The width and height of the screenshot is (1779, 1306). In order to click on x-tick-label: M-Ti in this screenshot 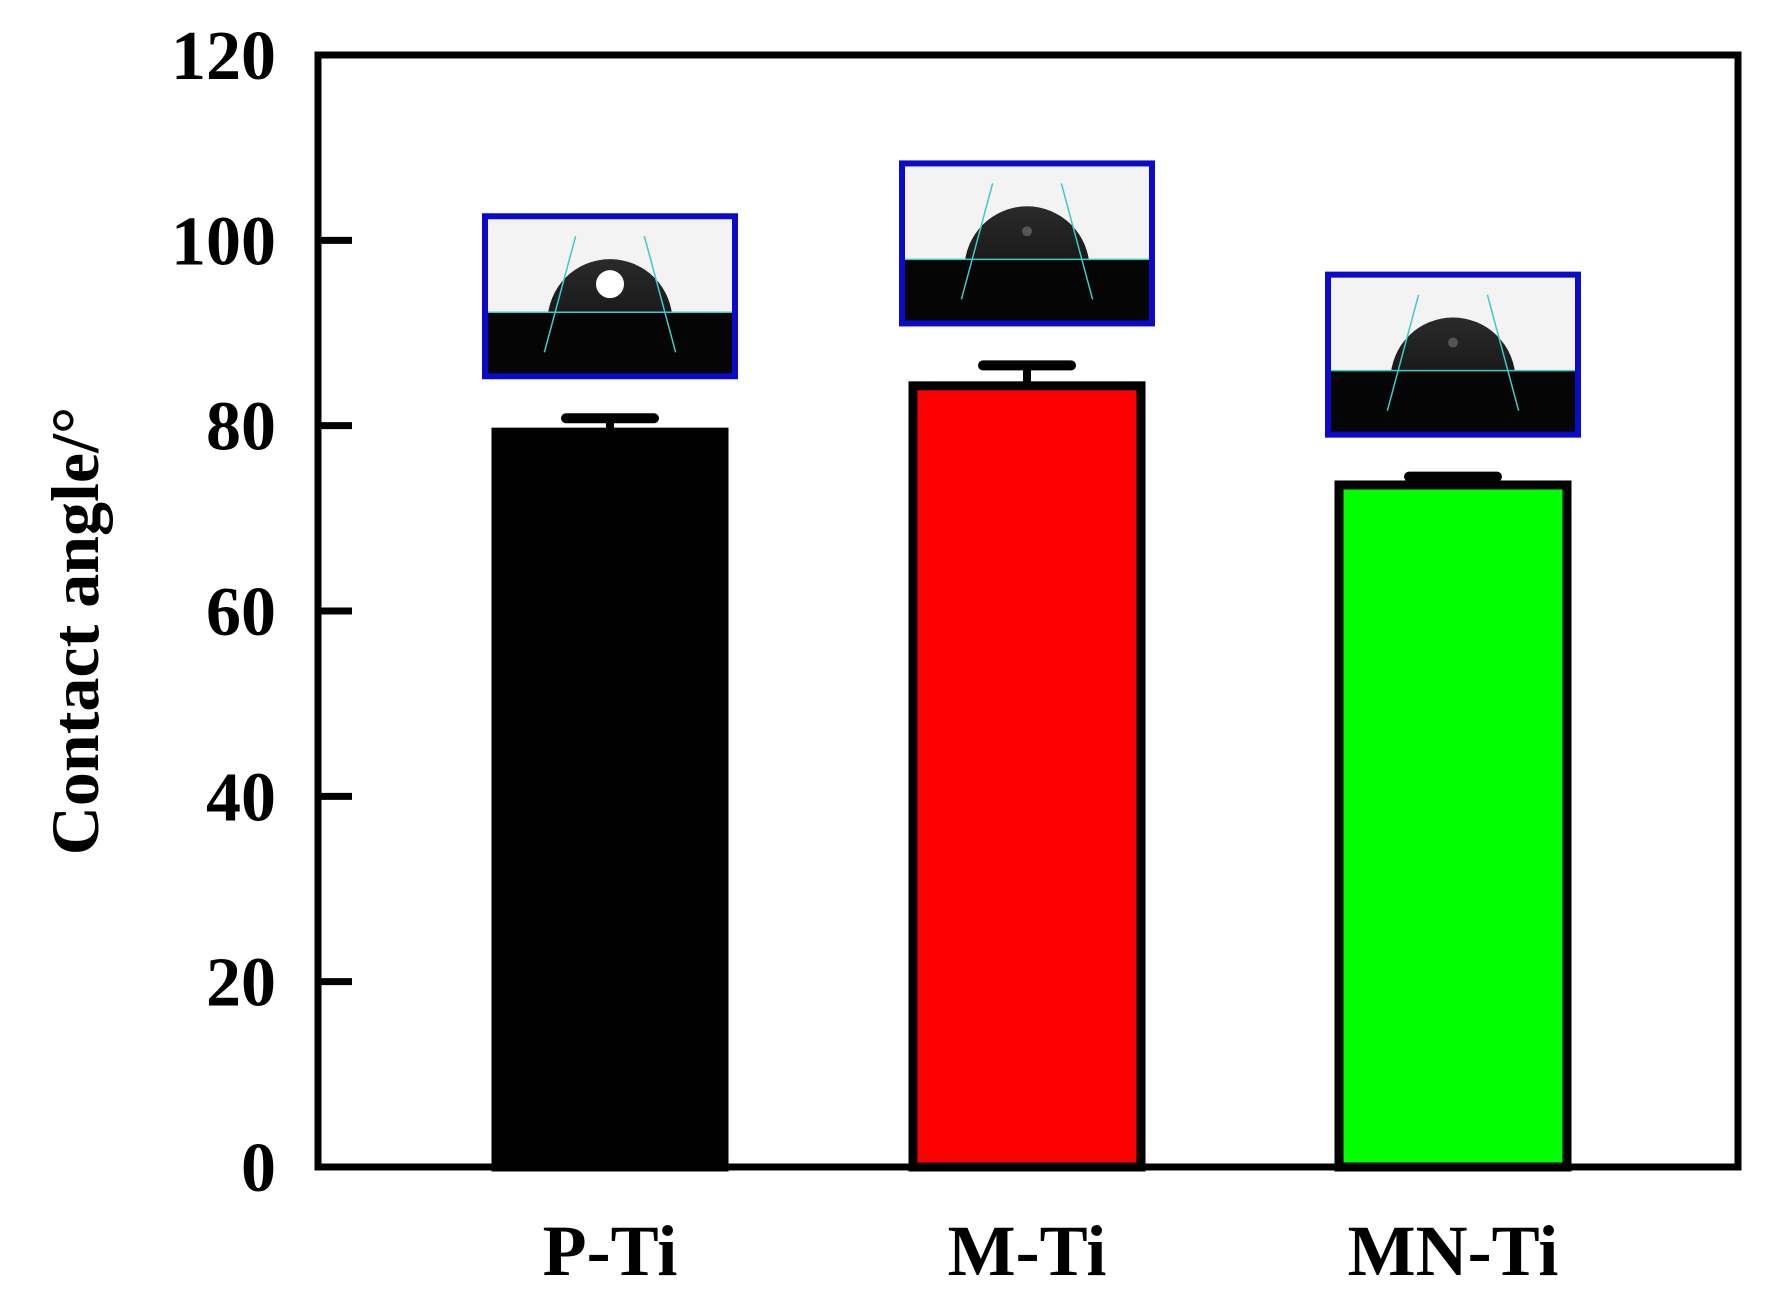, I will do `click(1027, 1251)`.